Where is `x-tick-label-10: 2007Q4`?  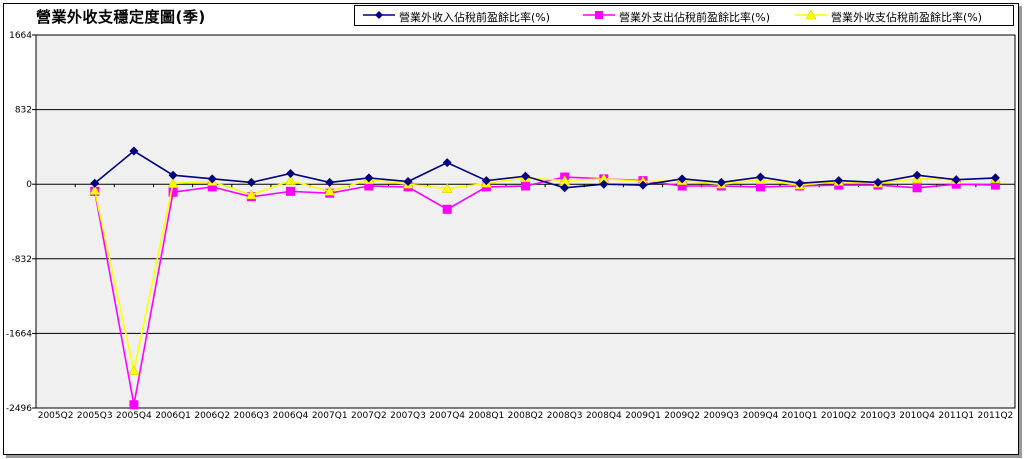 x-tick-label-10: 2007Q4 is located at coordinates (447, 416).